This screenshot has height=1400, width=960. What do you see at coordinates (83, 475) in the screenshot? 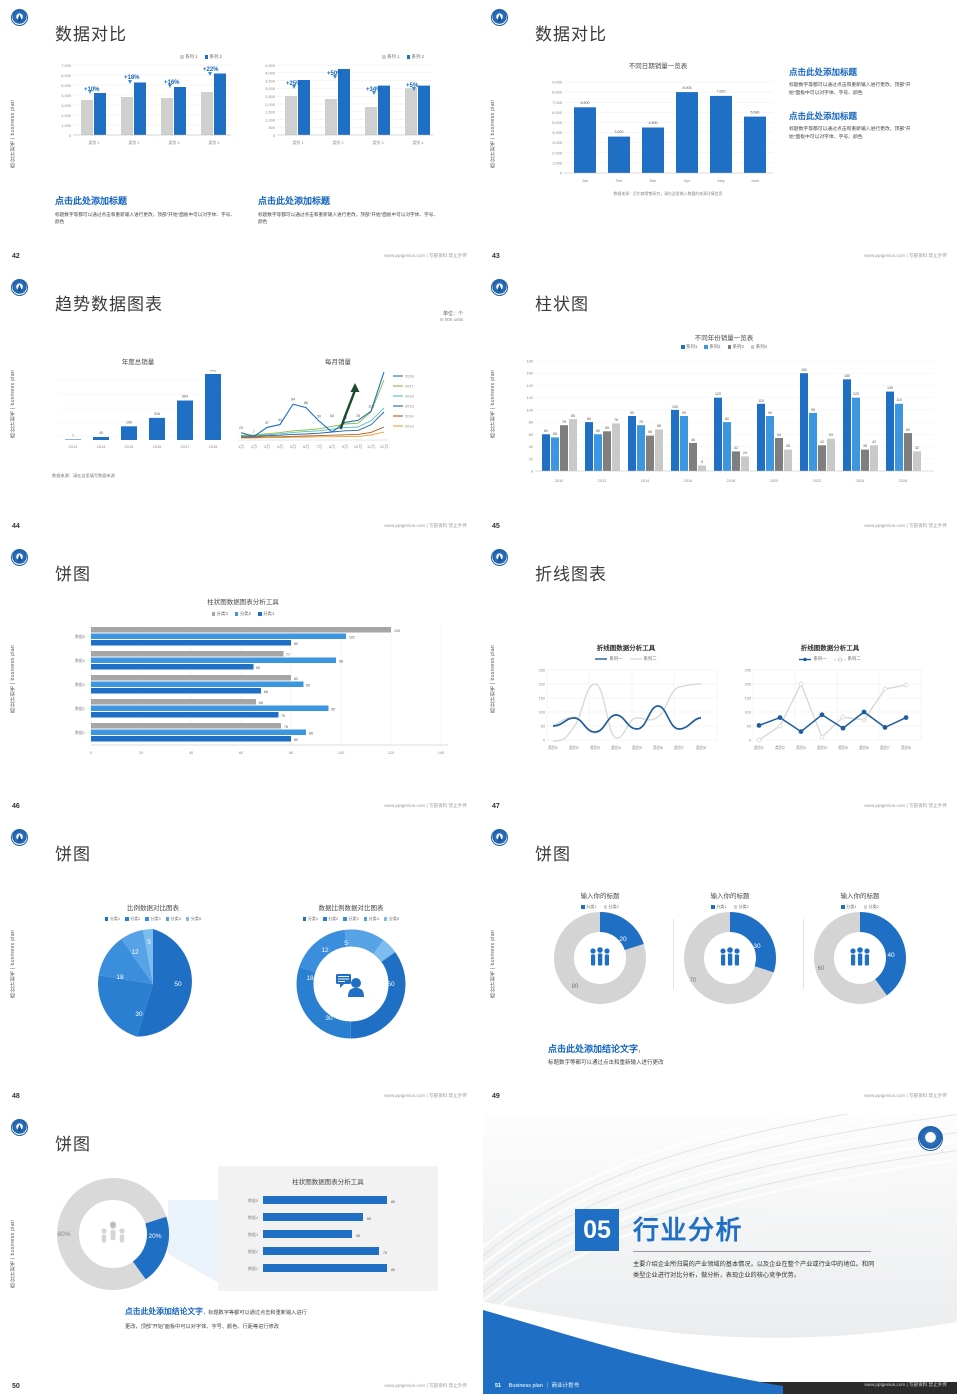
I see `chart-source-note: 数据来源：请在这里填写数据来源` at bounding box center [83, 475].